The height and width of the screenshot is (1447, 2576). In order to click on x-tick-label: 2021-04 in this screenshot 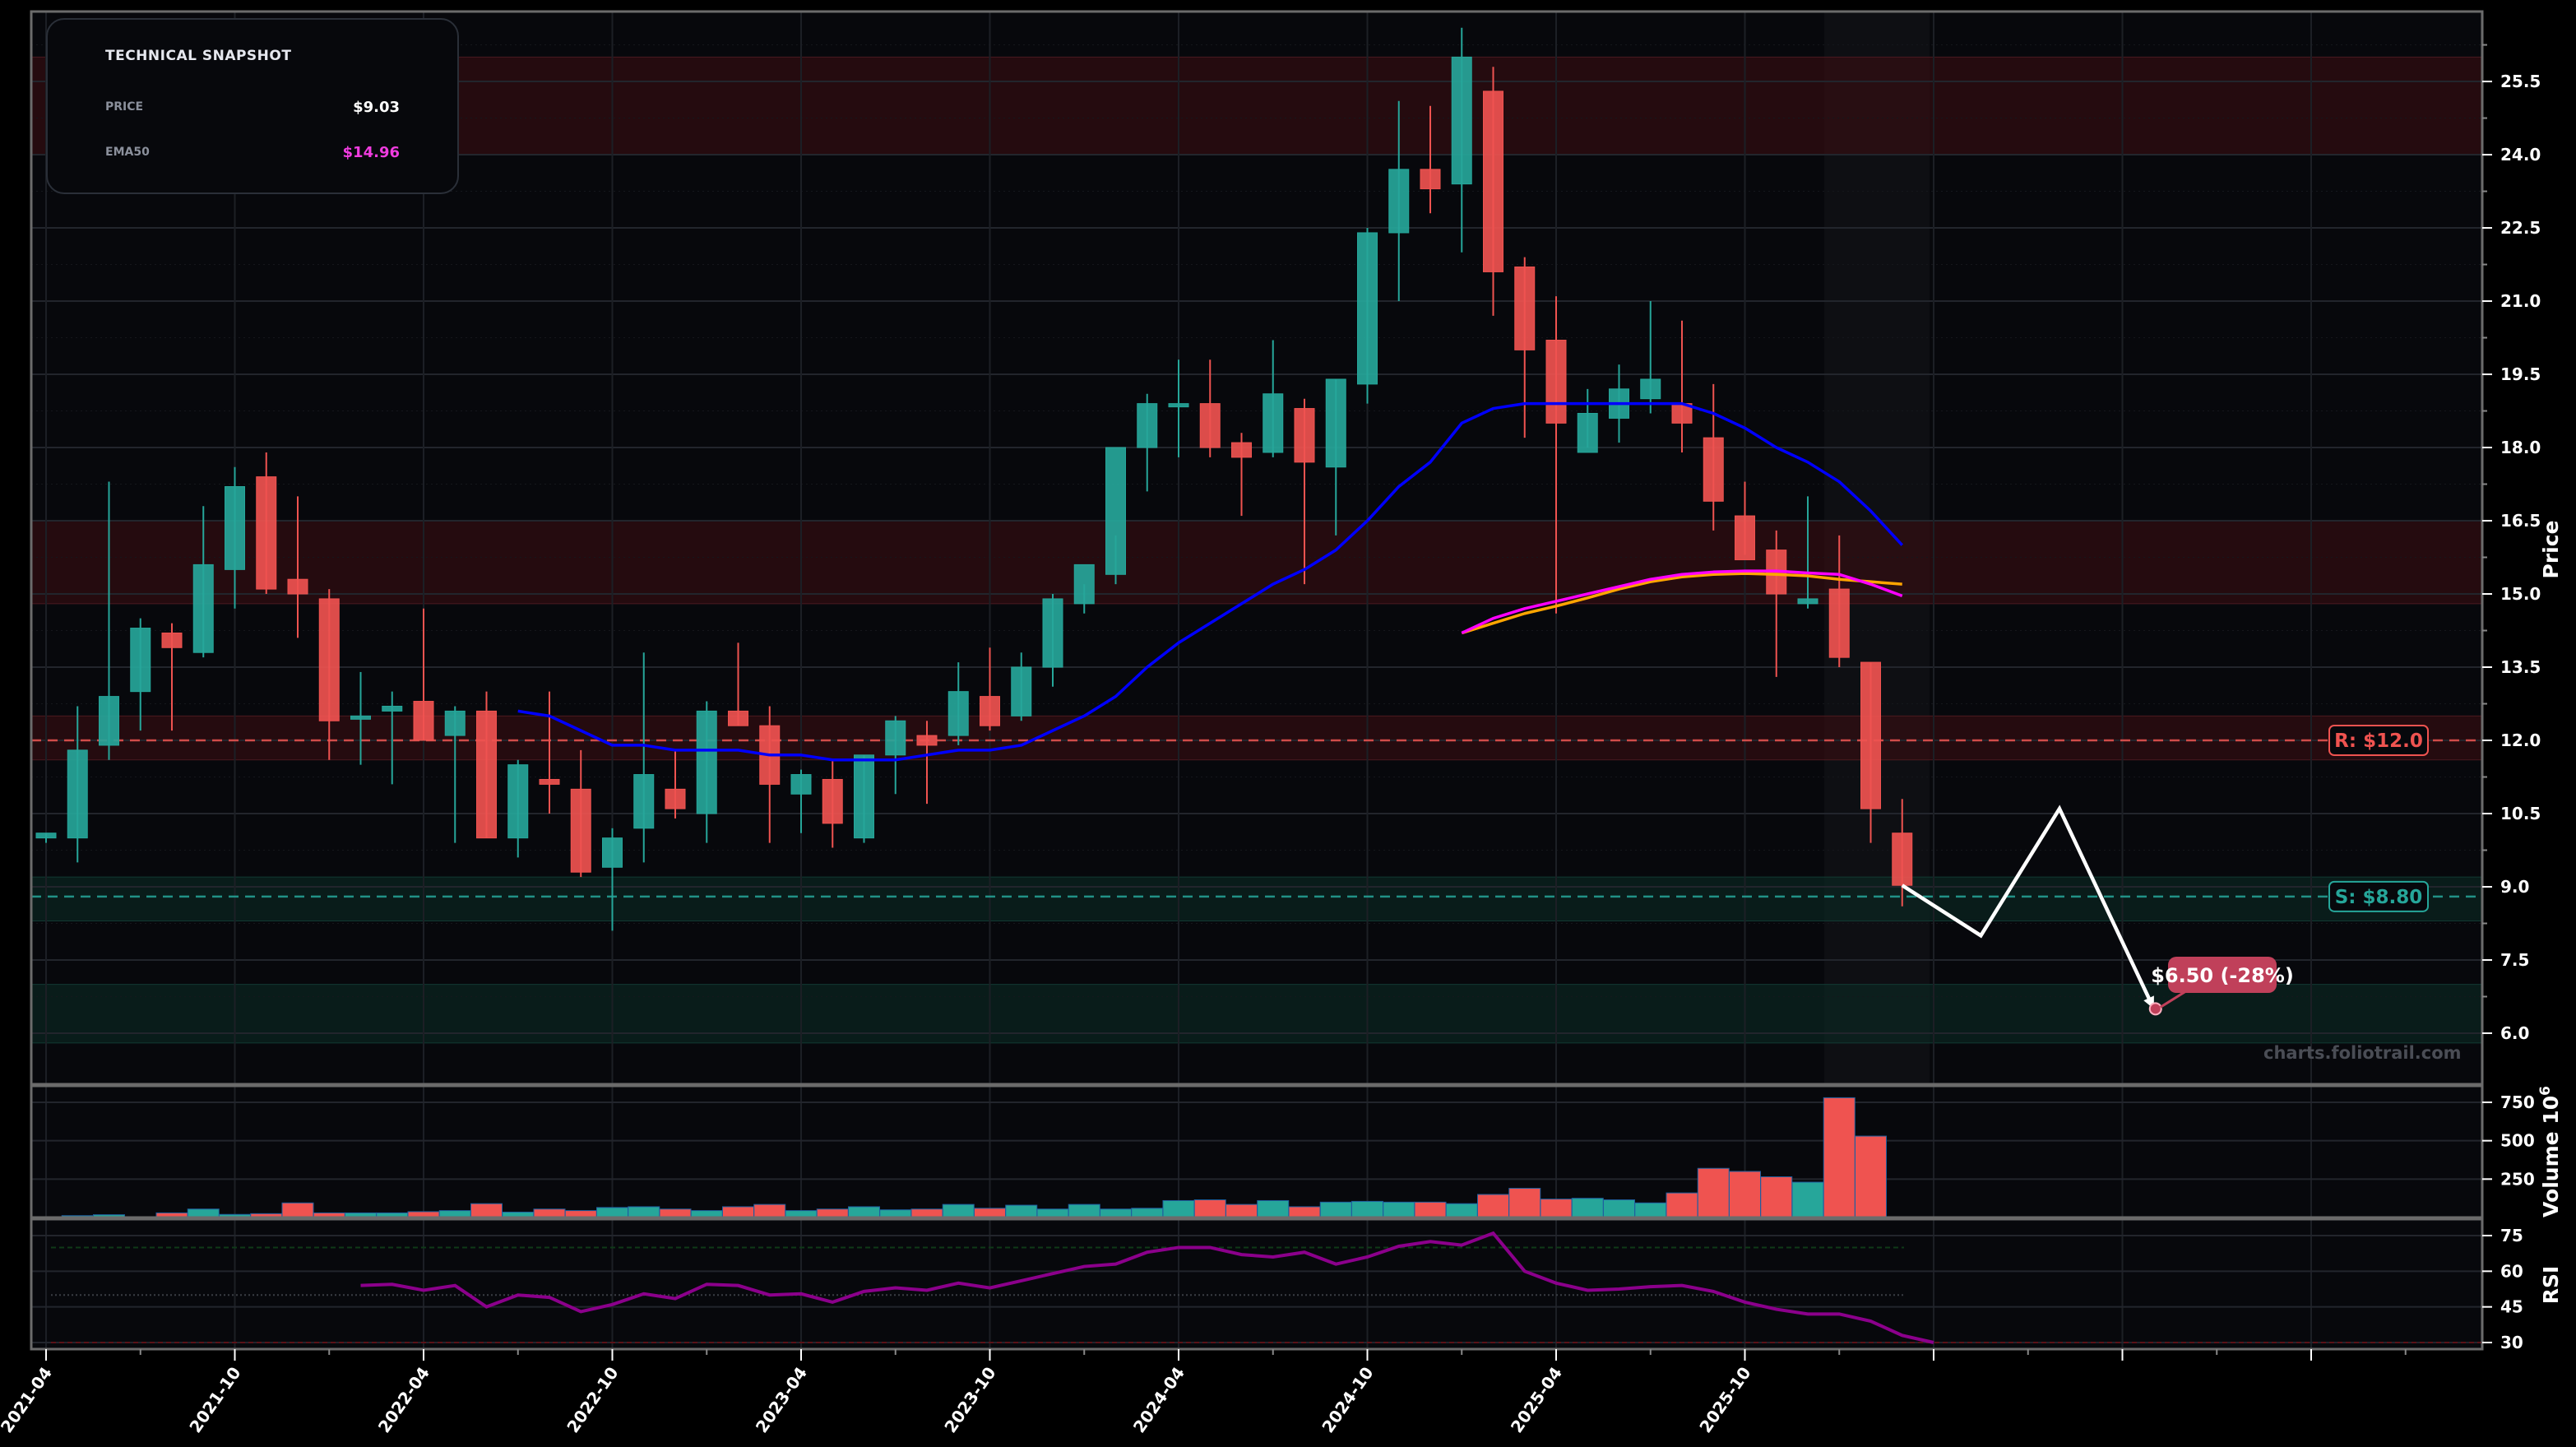, I will do `click(28, 1399)`.